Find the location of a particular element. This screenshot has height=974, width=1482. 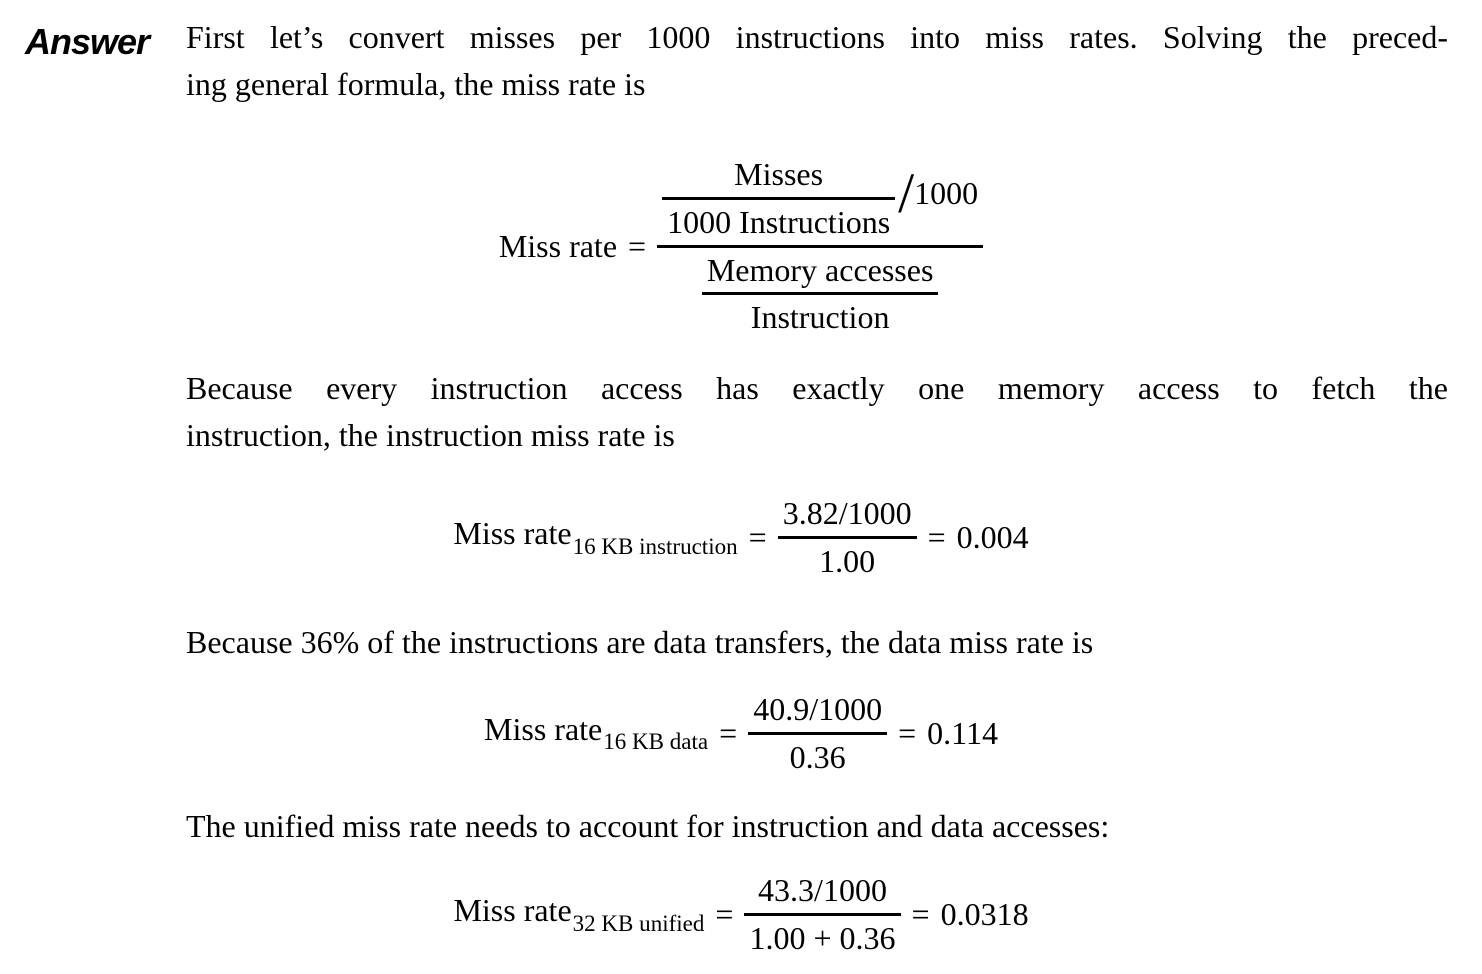

fraction-denominator: Instruction is located at coordinates (820, 317).